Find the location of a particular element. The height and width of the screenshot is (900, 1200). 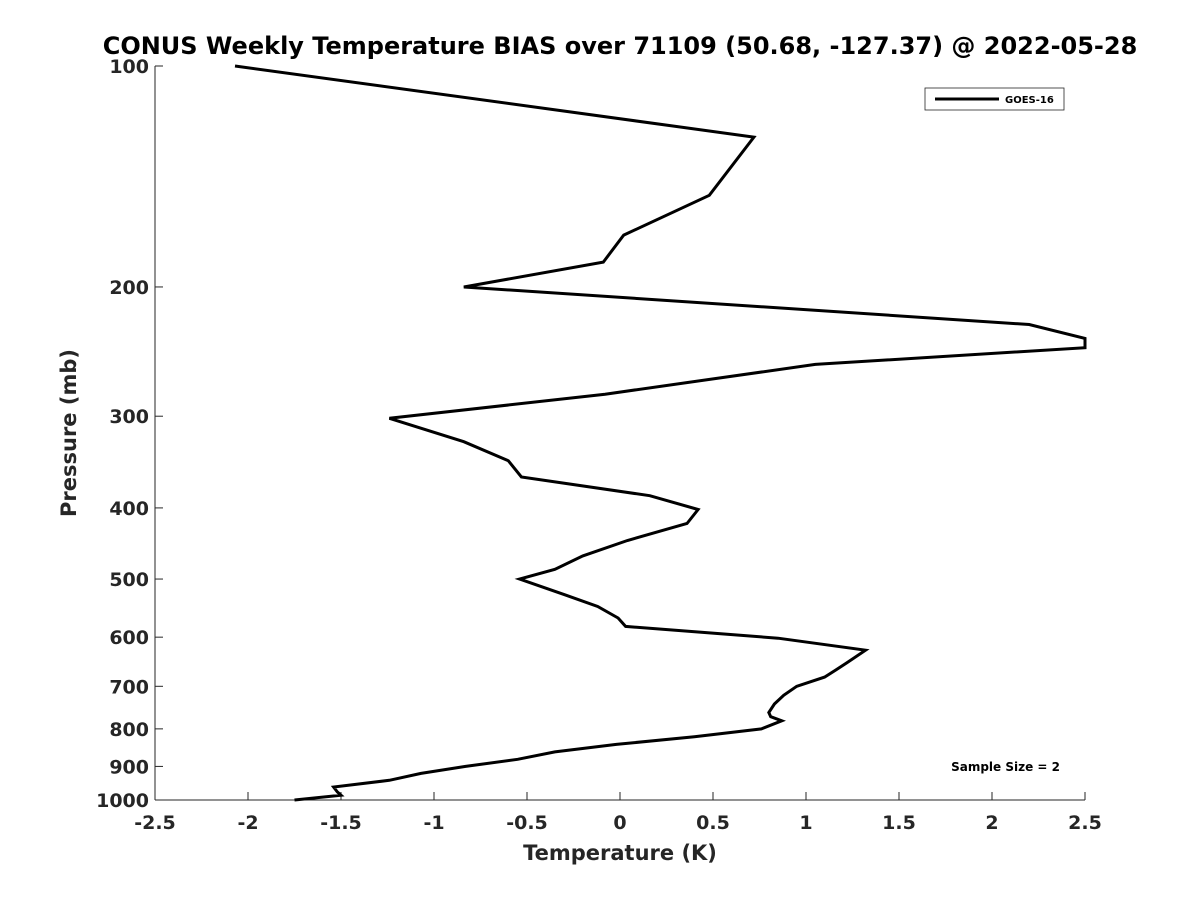

y-tick-label: 300 is located at coordinates (129, 417).